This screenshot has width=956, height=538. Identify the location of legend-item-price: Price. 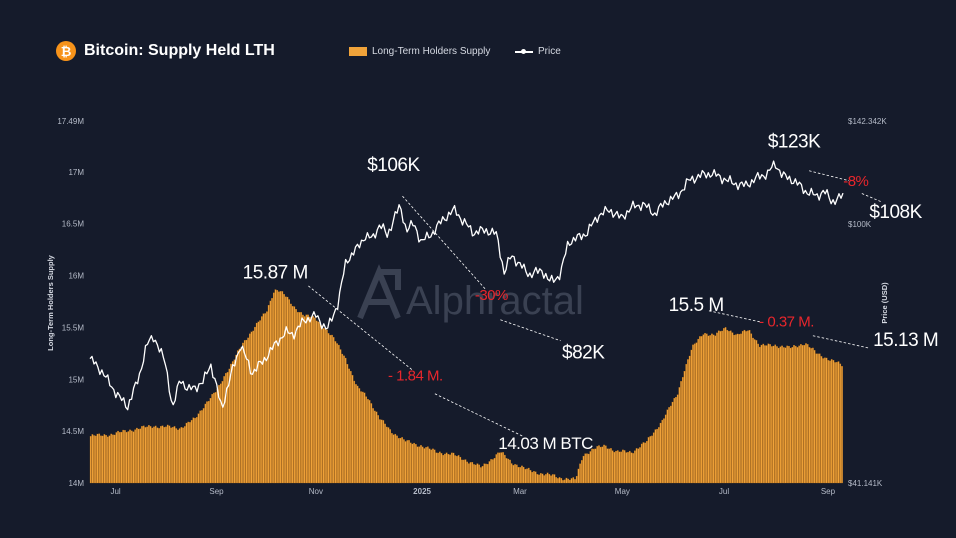
(538, 51).